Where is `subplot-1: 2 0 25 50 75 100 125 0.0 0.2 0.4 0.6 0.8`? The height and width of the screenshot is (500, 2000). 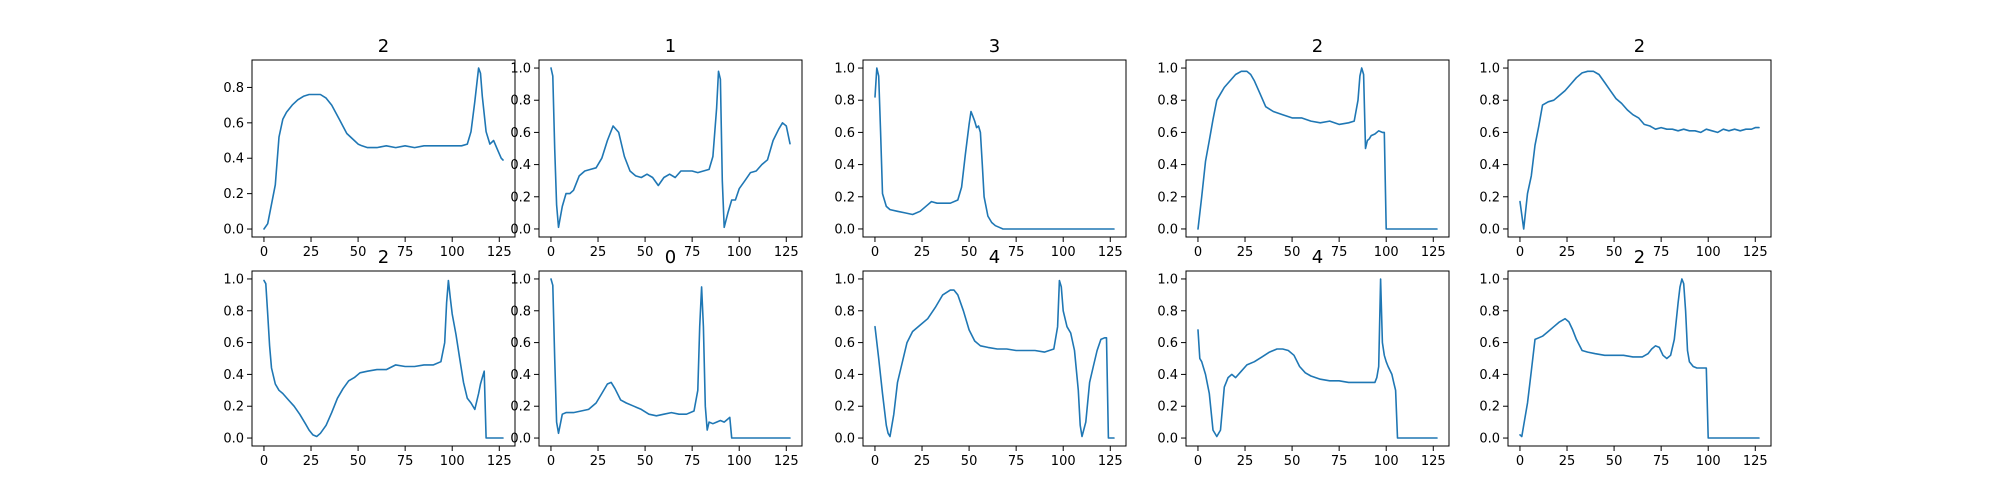
subplot-1: 2 0 25 50 75 100 125 0.0 0.2 0.4 0.6 0.8 is located at coordinates (369, 148).